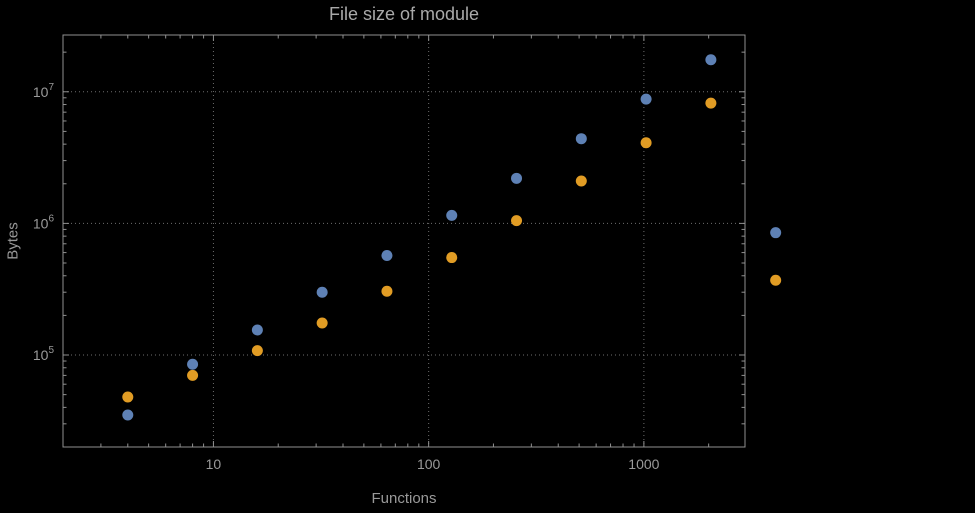  What do you see at coordinates (404, 14) in the screenshot?
I see `chart-title: File size of module` at bounding box center [404, 14].